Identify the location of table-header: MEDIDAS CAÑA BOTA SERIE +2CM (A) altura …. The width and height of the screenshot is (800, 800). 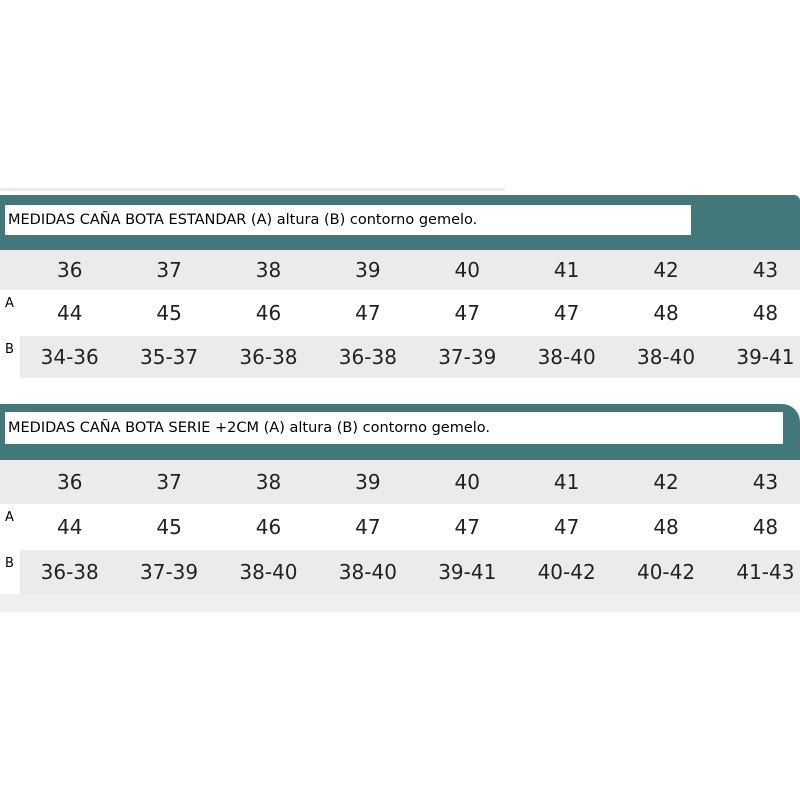
(400, 432).